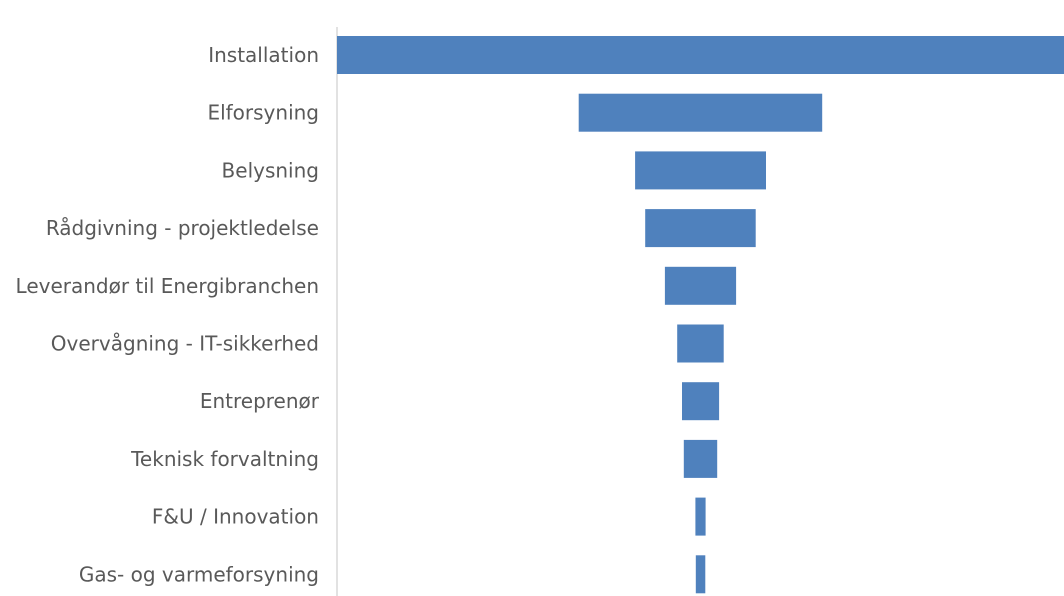 The height and width of the screenshot is (596, 1064). What do you see at coordinates (199, 574) in the screenshot?
I see `category-label: Gas- og varmeforsyning` at bounding box center [199, 574].